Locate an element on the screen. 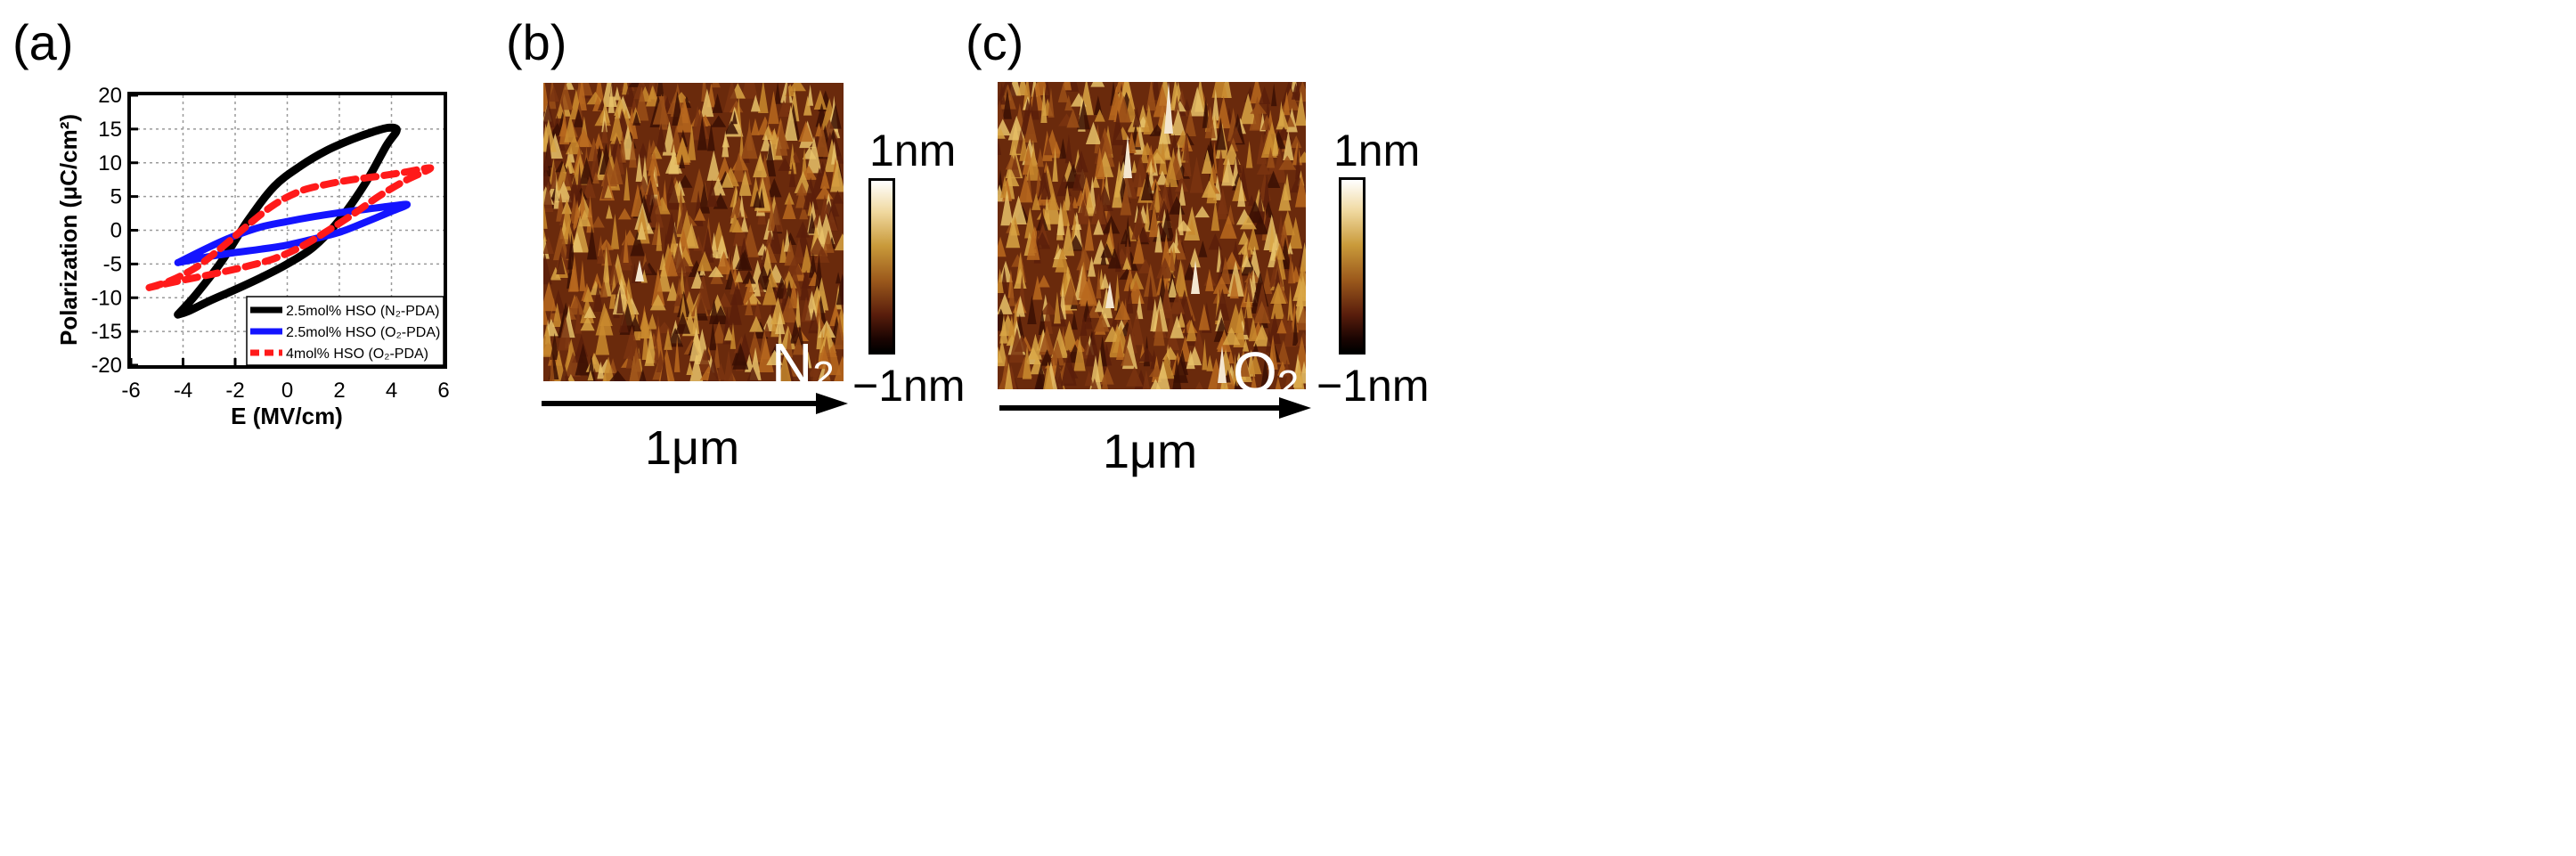  y-tick-label: 0 is located at coordinates (116, 231).